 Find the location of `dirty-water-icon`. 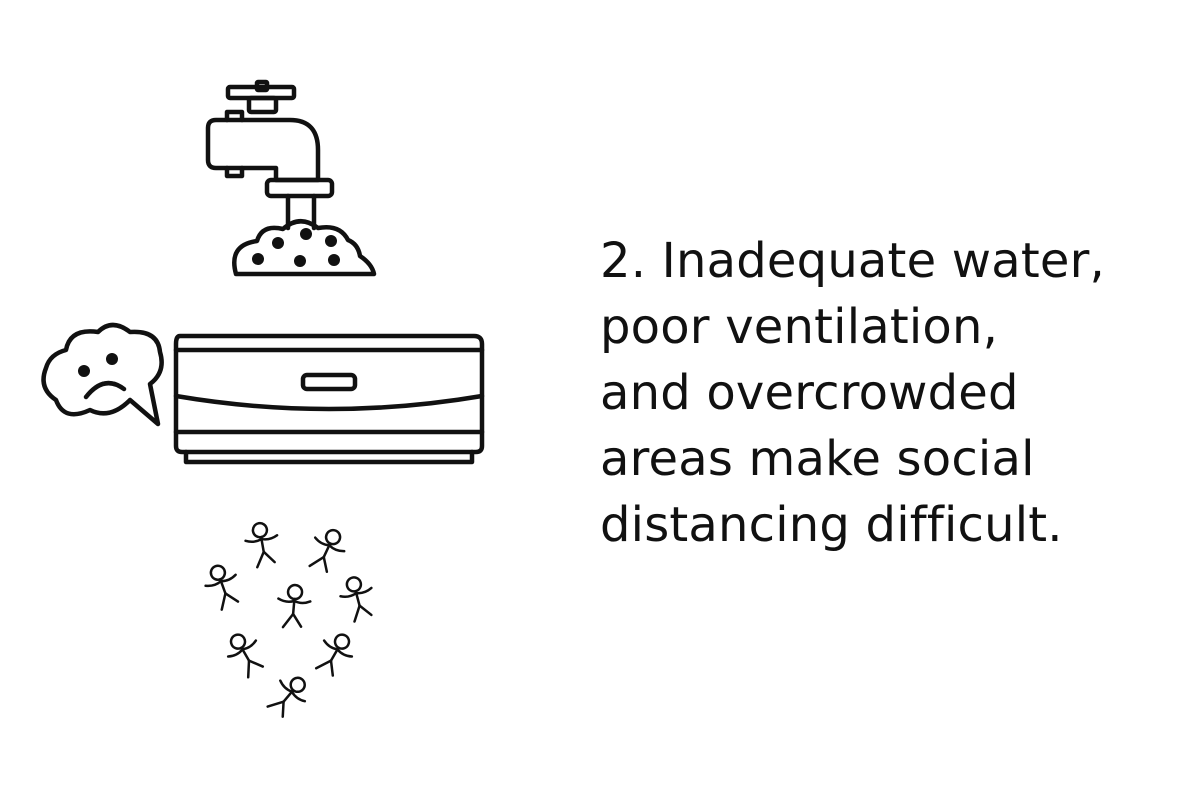

dirty-water-icon is located at coordinates (304, 248).